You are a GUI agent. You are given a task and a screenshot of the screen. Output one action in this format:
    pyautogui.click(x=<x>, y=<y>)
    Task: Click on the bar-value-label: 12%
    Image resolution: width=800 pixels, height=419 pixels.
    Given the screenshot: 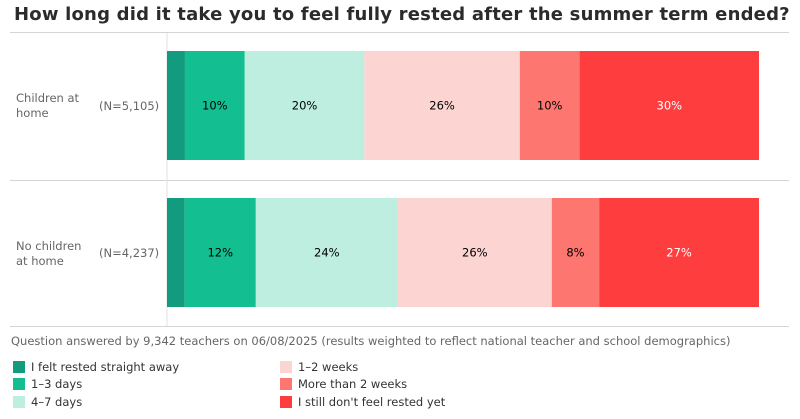 What is the action you would take?
    pyautogui.click(x=220, y=253)
    